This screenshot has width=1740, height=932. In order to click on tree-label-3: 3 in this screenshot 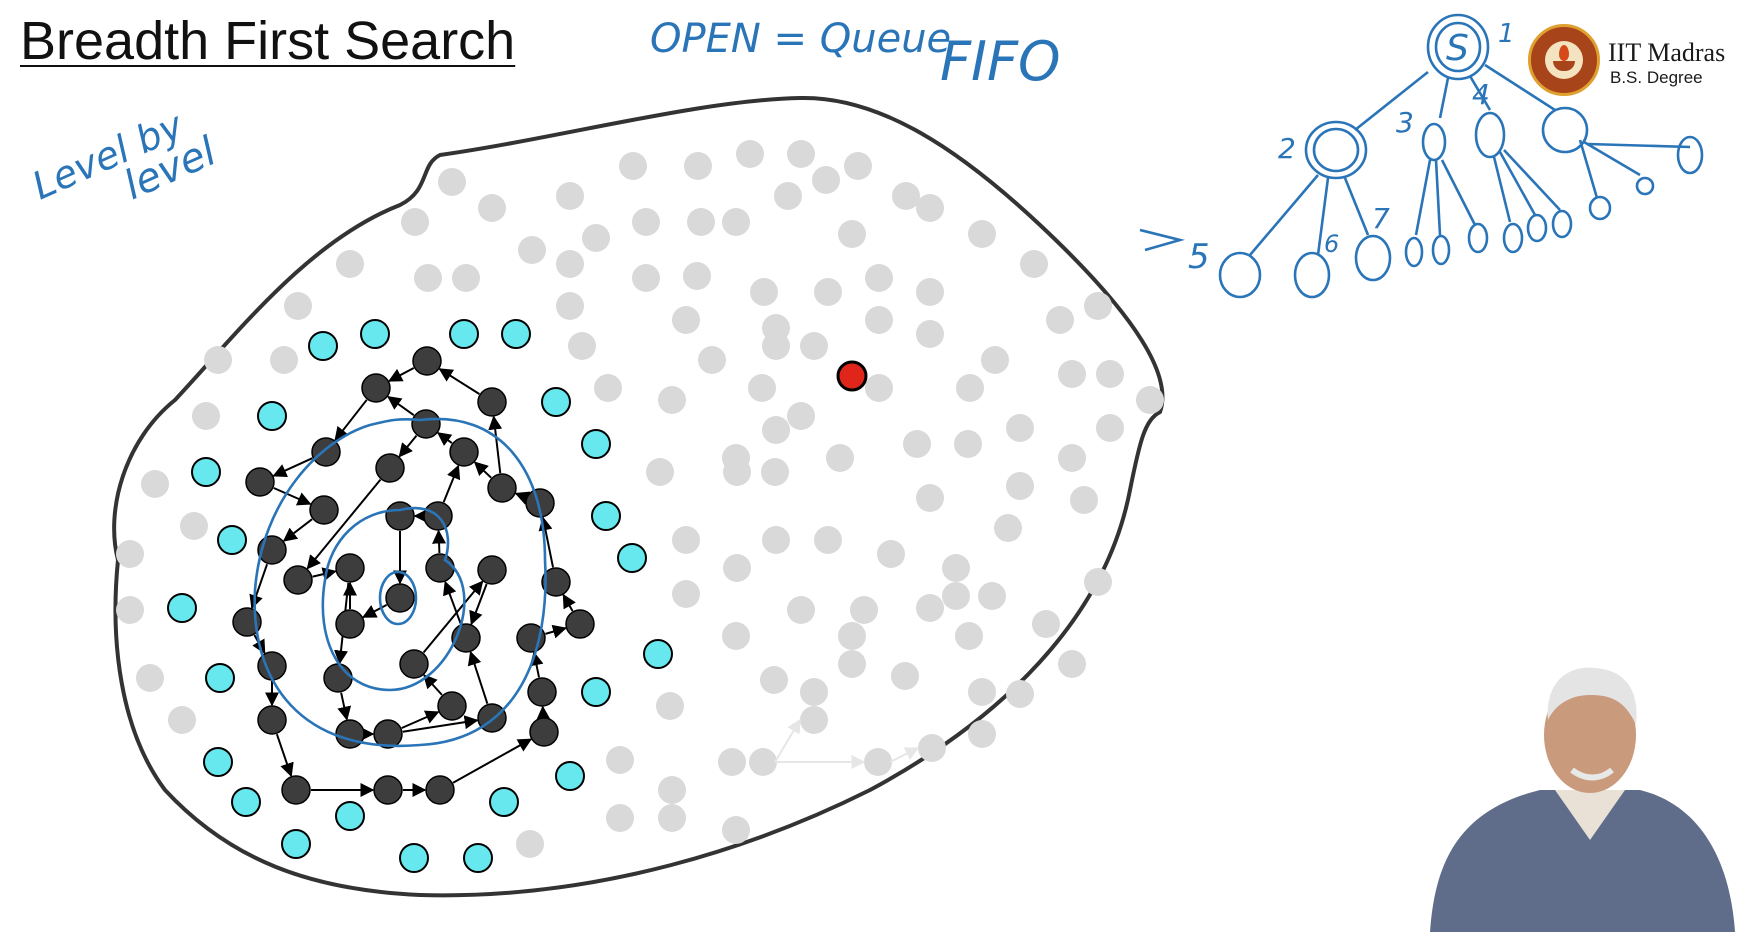, I will do `click(1405, 122)`.